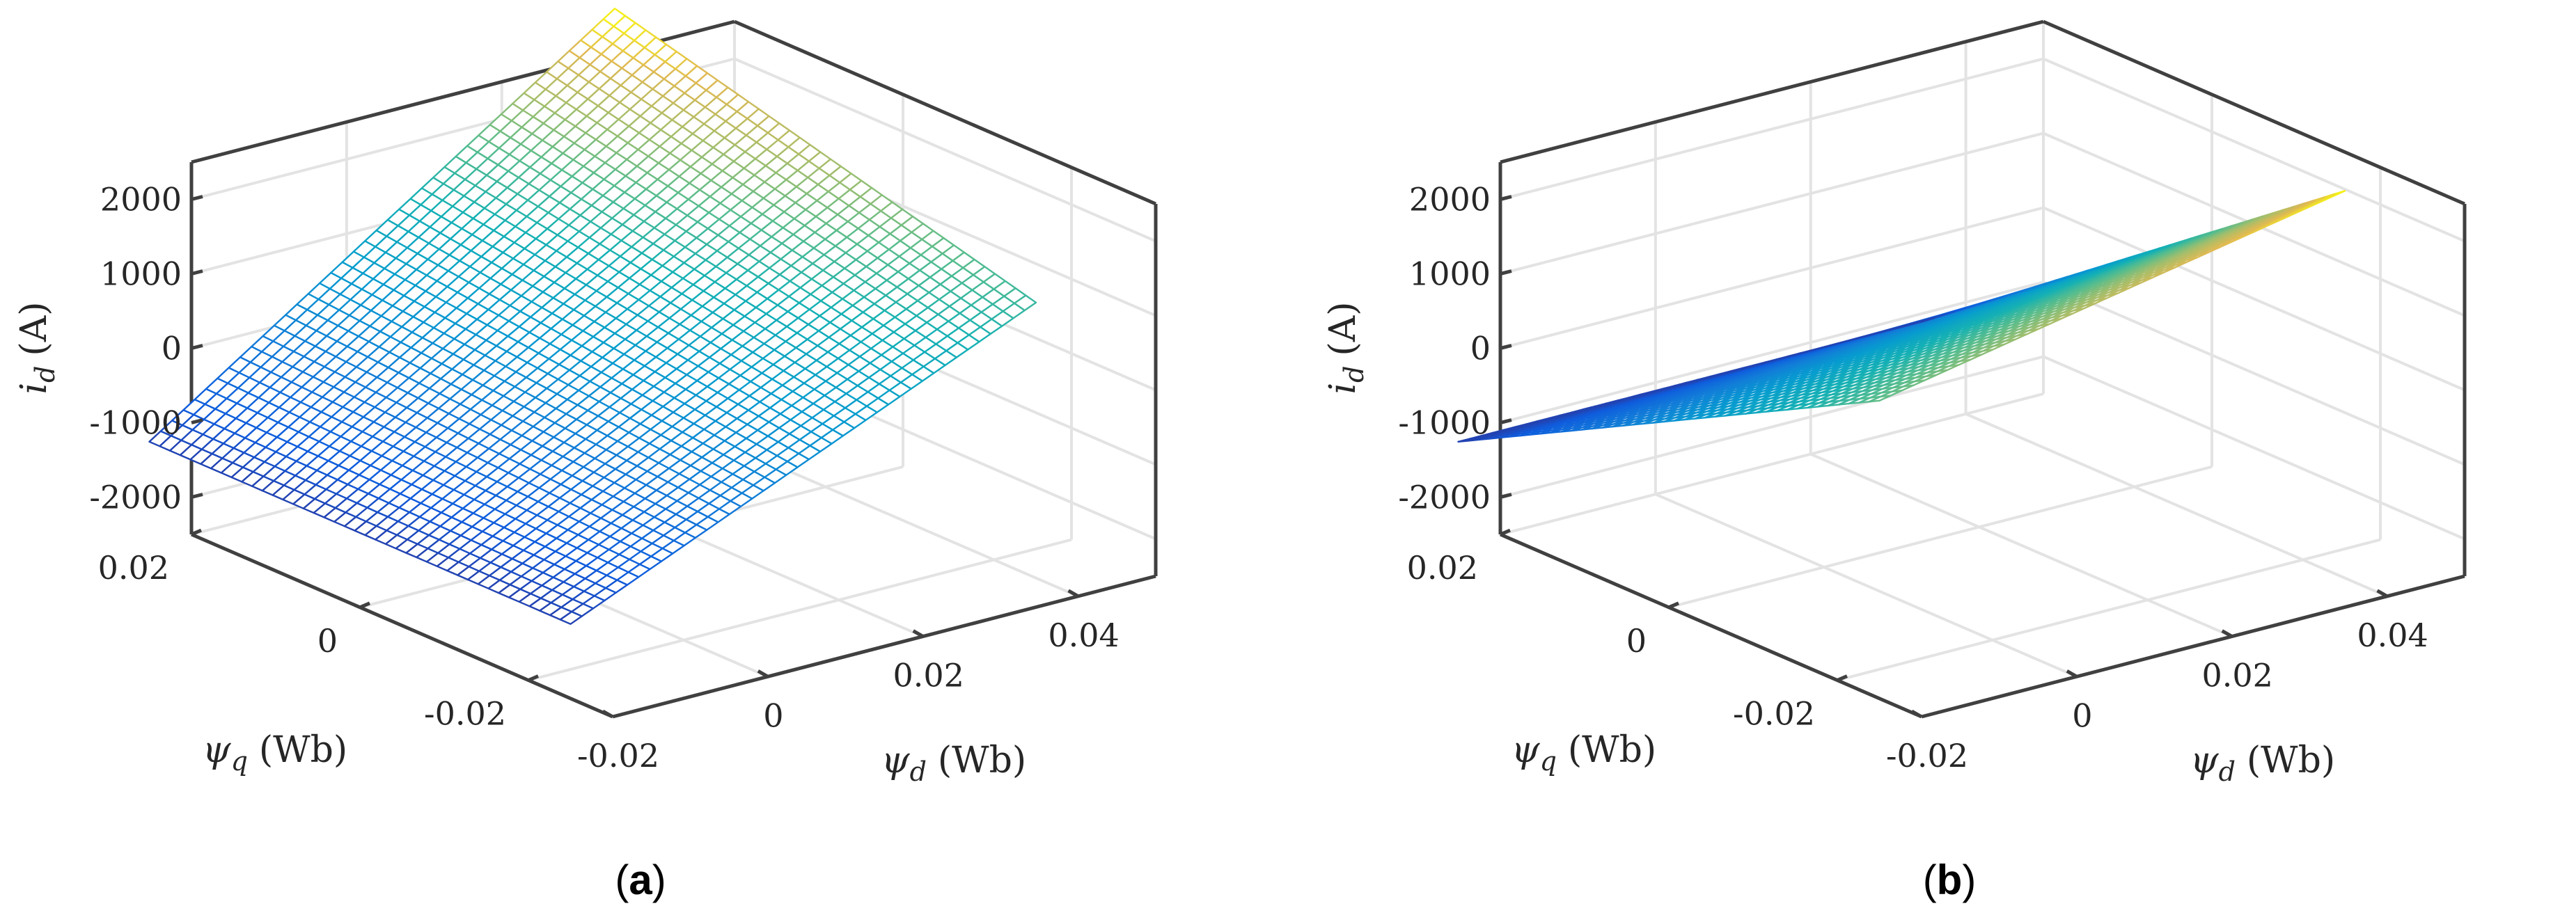 The image size is (2576, 922). What do you see at coordinates (1583, 753) in the screenshot?
I see `panel-b-y-axis-label: ψq (Wb)` at bounding box center [1583, 753].